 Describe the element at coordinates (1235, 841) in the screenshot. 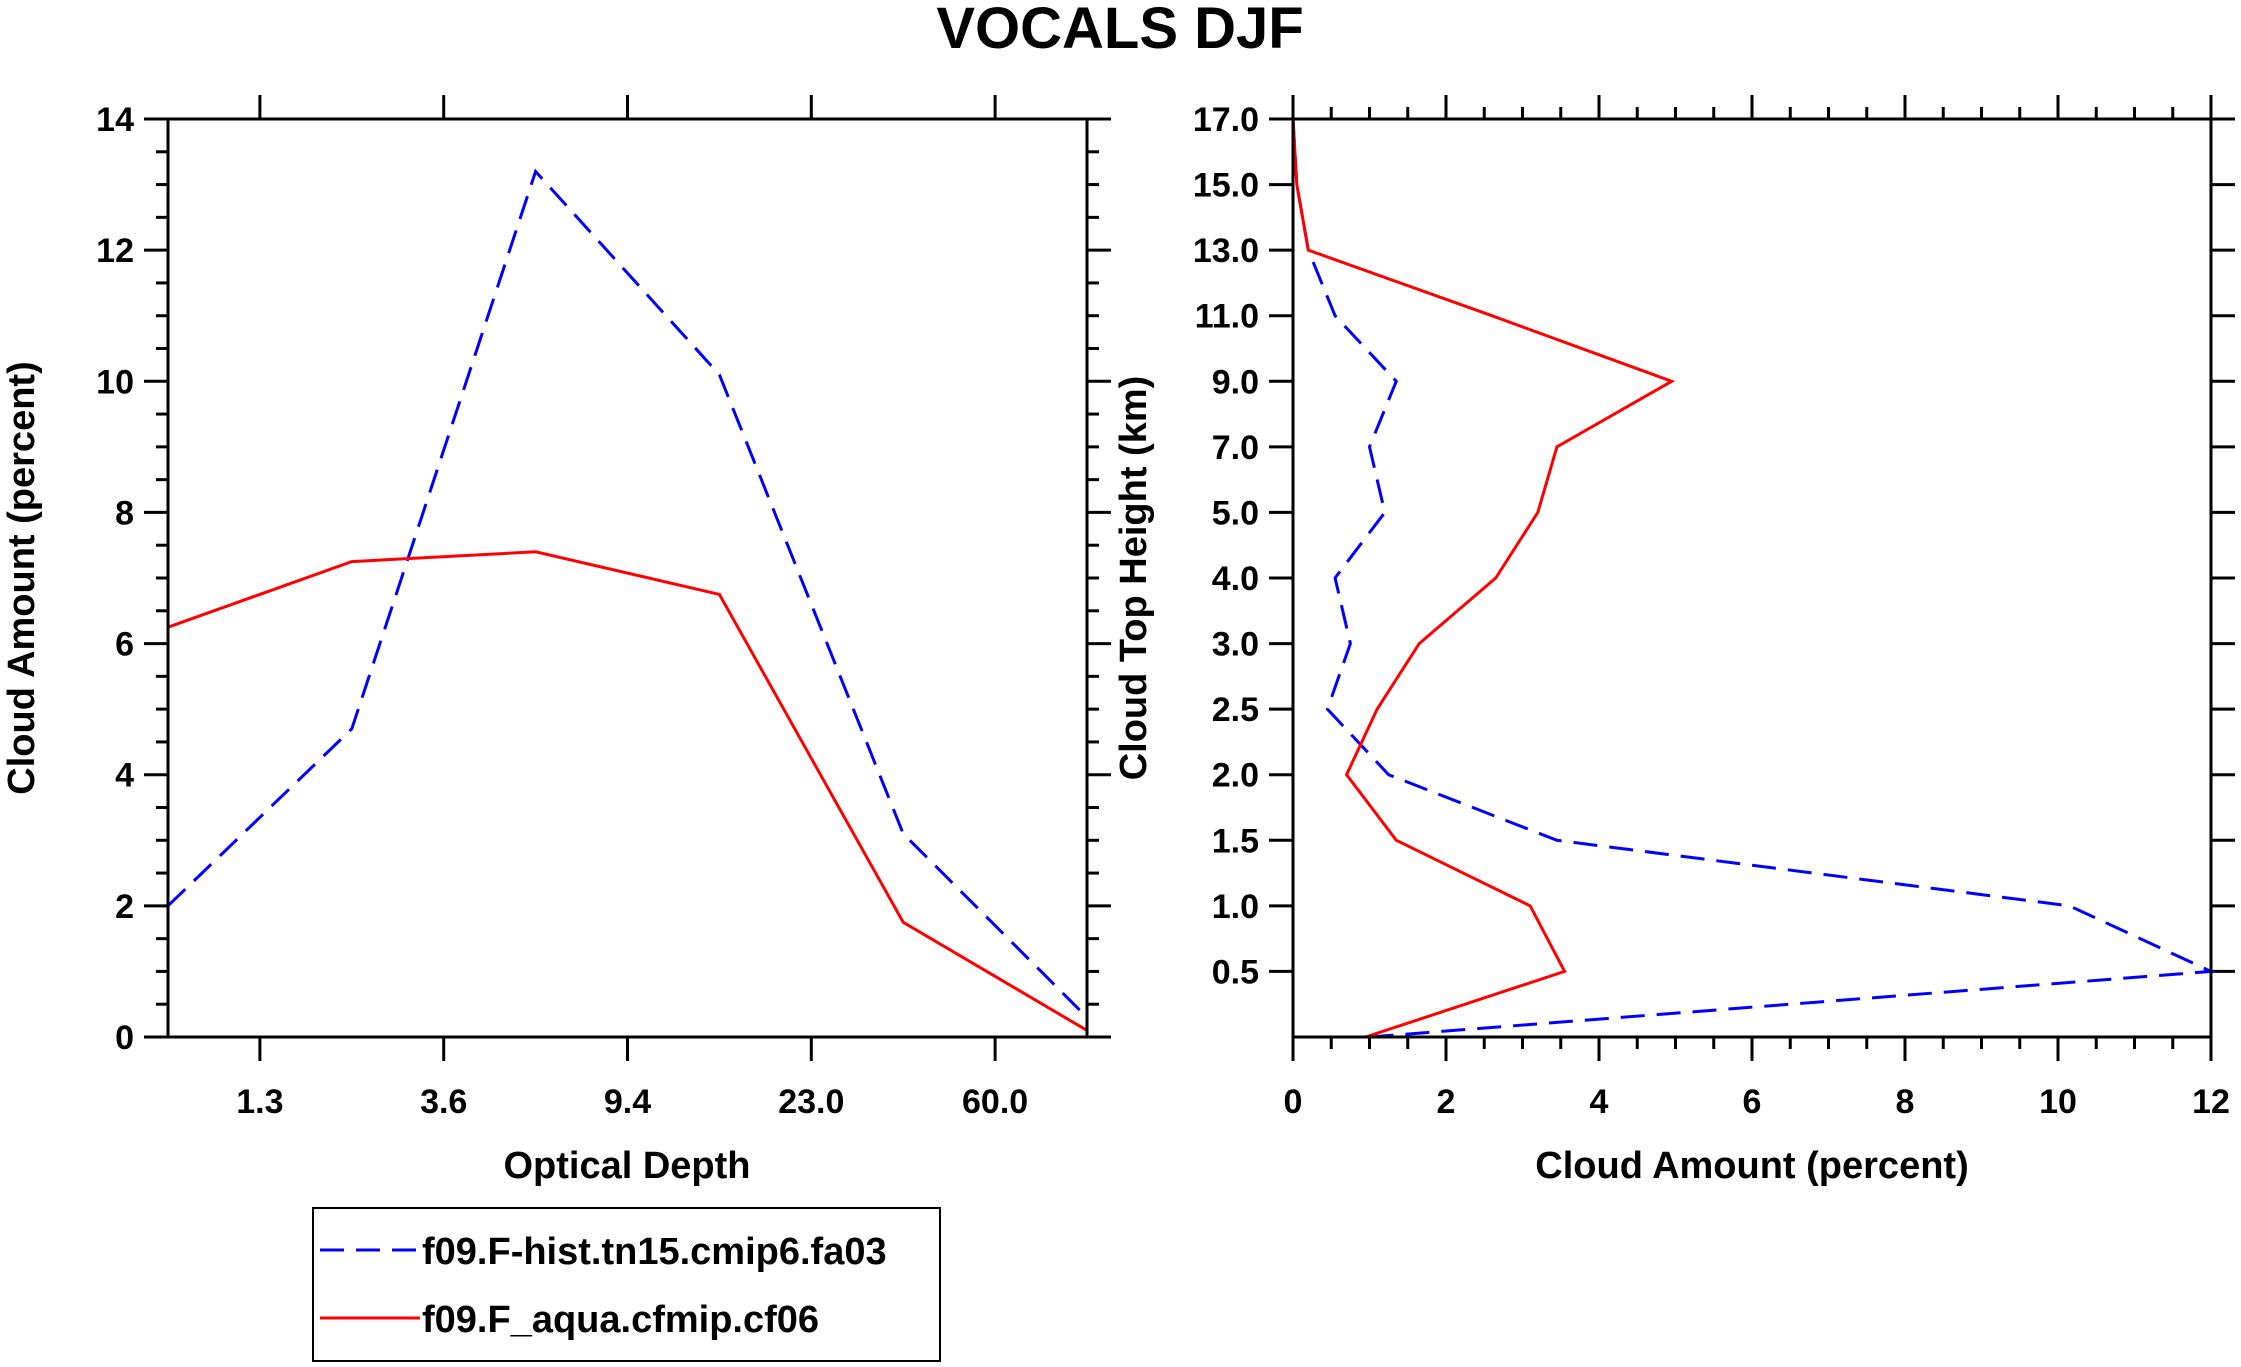

I see `right-y-tick-label: 1.5` at that location.